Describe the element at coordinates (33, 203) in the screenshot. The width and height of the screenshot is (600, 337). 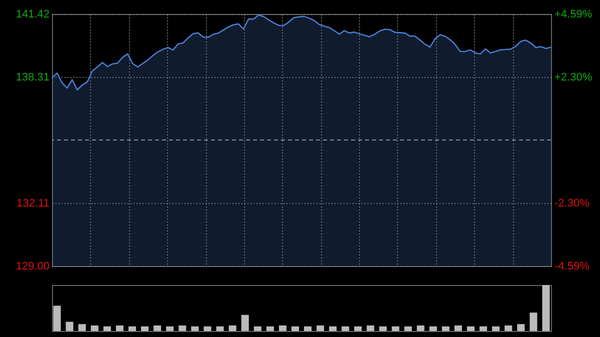
I see `y-tick-label: 132.11` at that location.